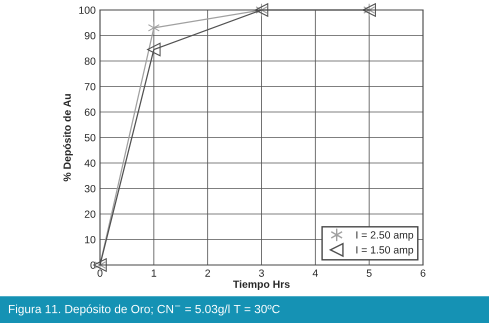 The height and width of the screenshot is (323, 489). What do you see at coordinates (90, 36) in the screenshot?
I see `y-tick-label: 90` at bounding box center [90, 36].